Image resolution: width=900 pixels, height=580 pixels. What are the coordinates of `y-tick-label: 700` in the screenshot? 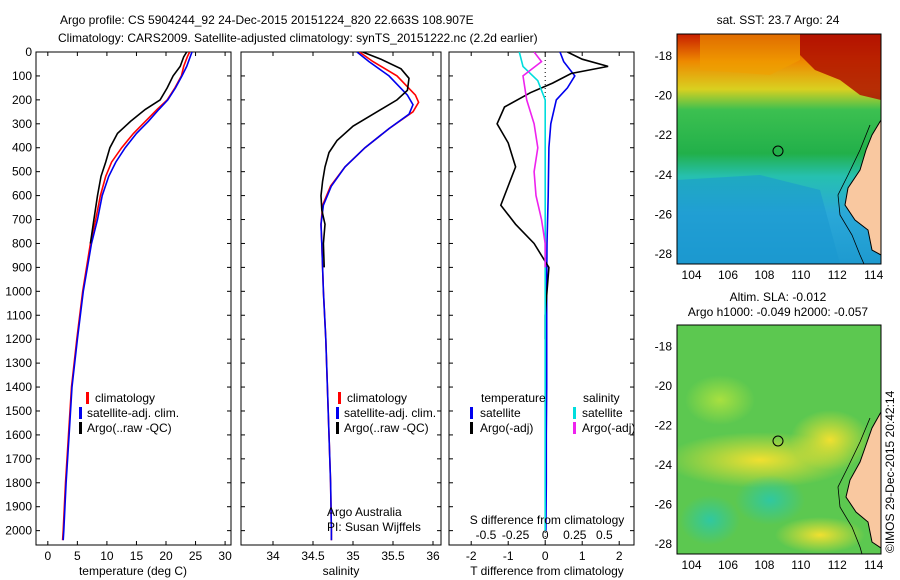 It's located at (22, 220).